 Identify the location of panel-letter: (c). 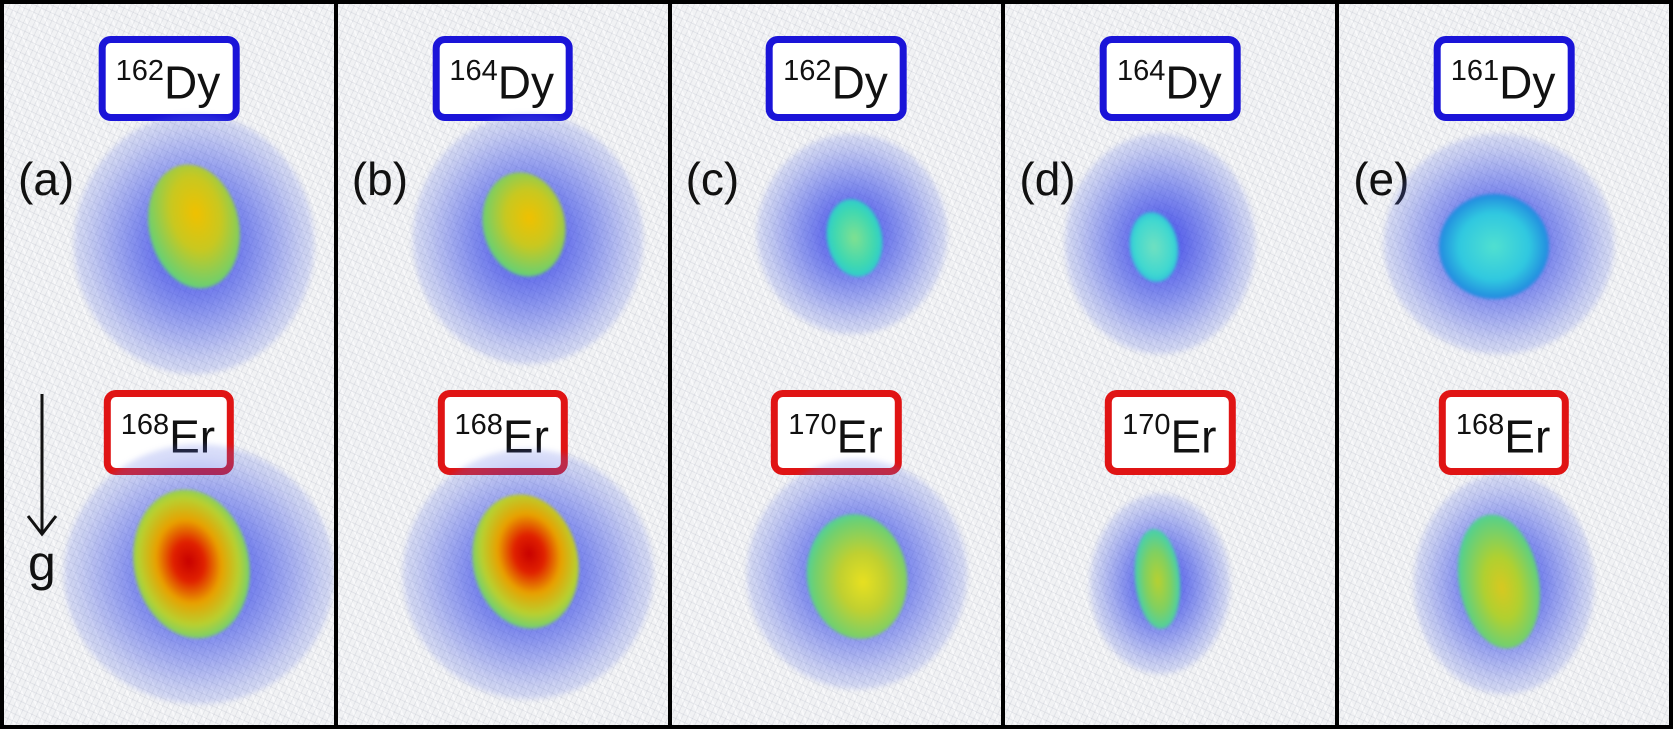
(712, 179).